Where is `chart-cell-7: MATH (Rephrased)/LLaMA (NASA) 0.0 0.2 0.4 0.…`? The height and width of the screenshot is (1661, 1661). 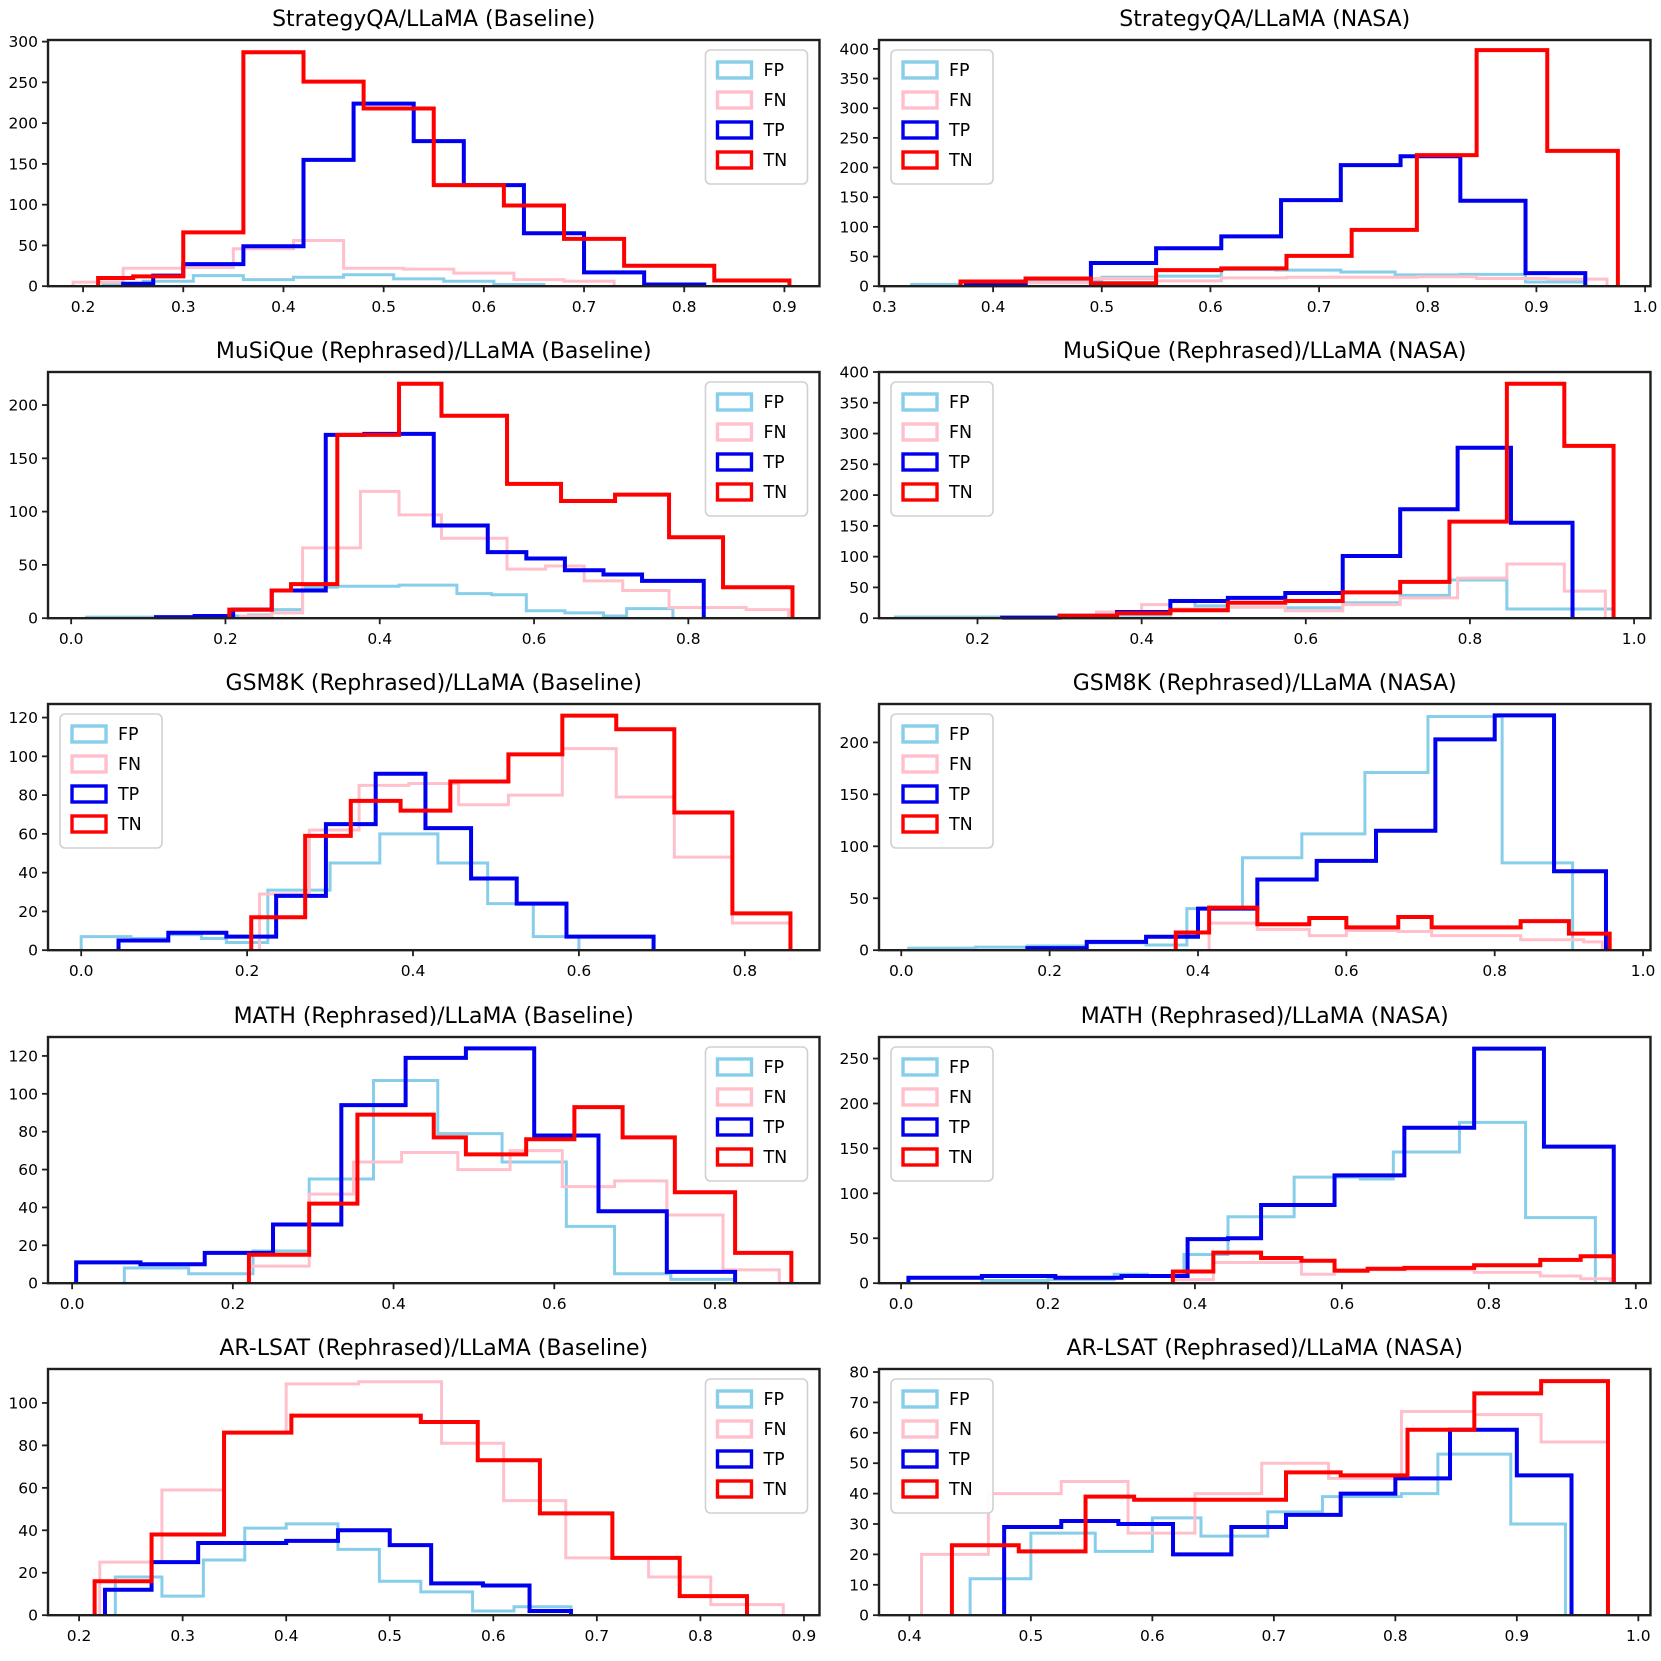
chart-cell-7: MATH (Rephrased)/LLaMA (NASA) 0.0 0.2 0.4 0.… is located at coordinates (1246, 1163).